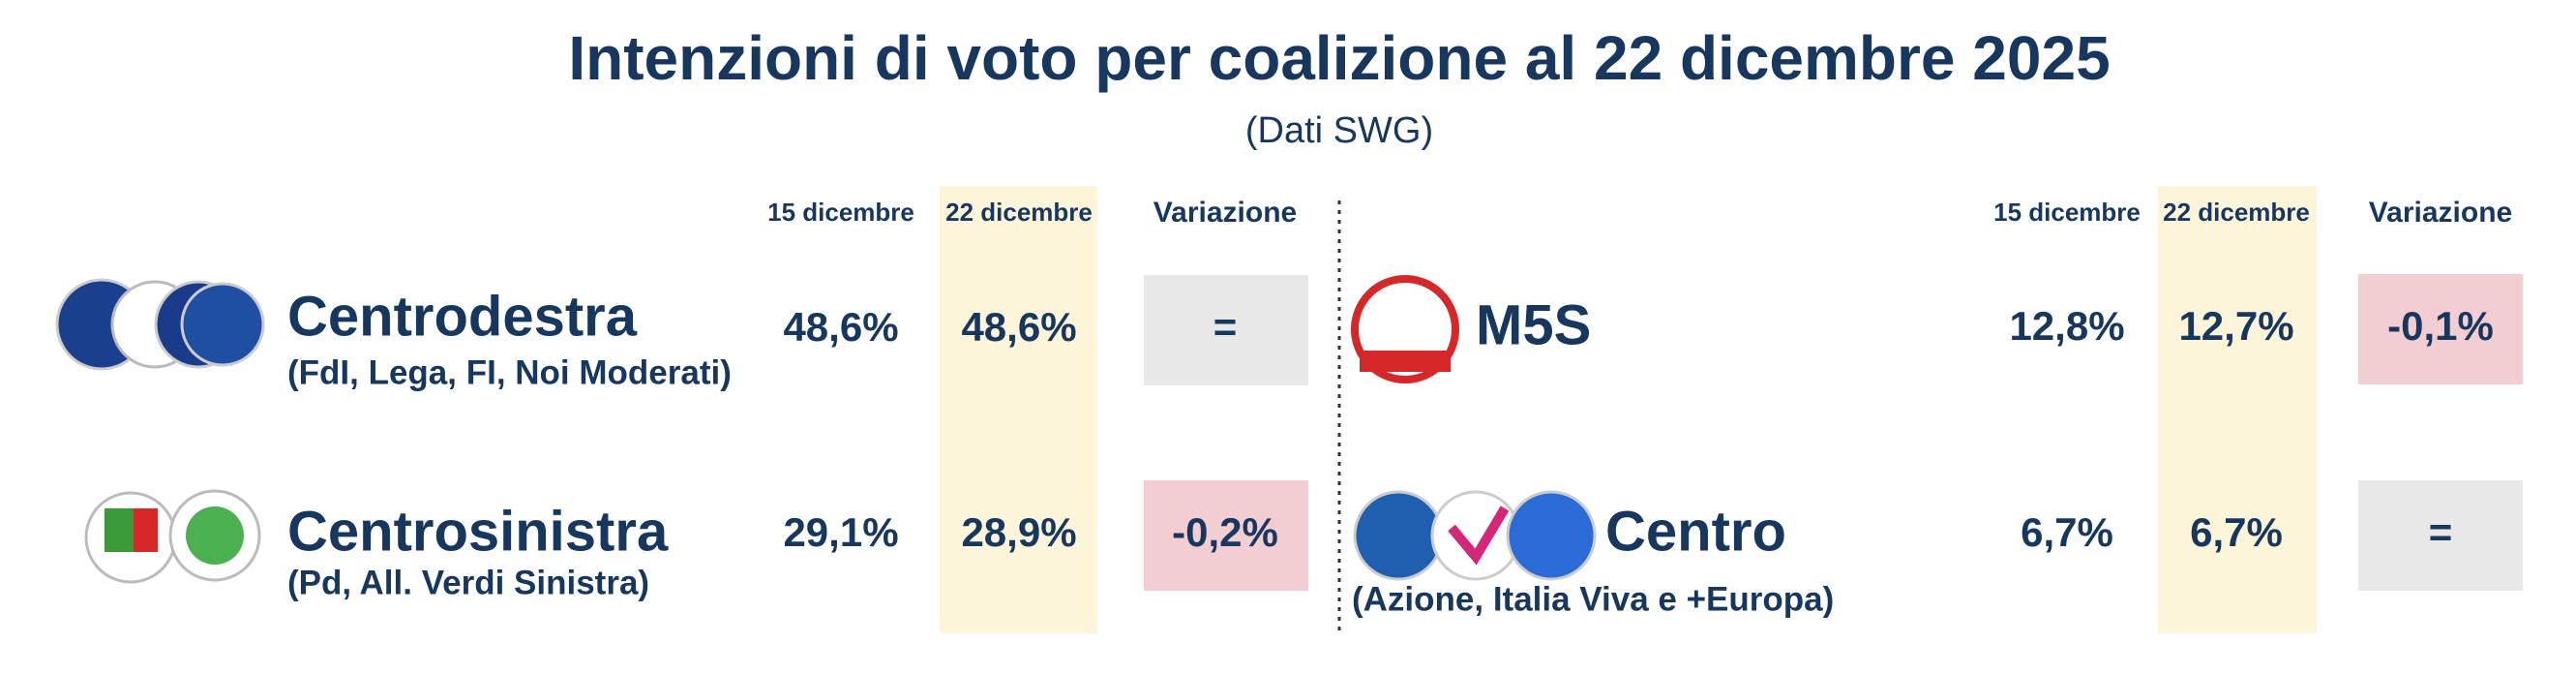  Describe the element at coordinates (478, 531) in the screenshot. I see `party-name: Centrosinistra` at that location.